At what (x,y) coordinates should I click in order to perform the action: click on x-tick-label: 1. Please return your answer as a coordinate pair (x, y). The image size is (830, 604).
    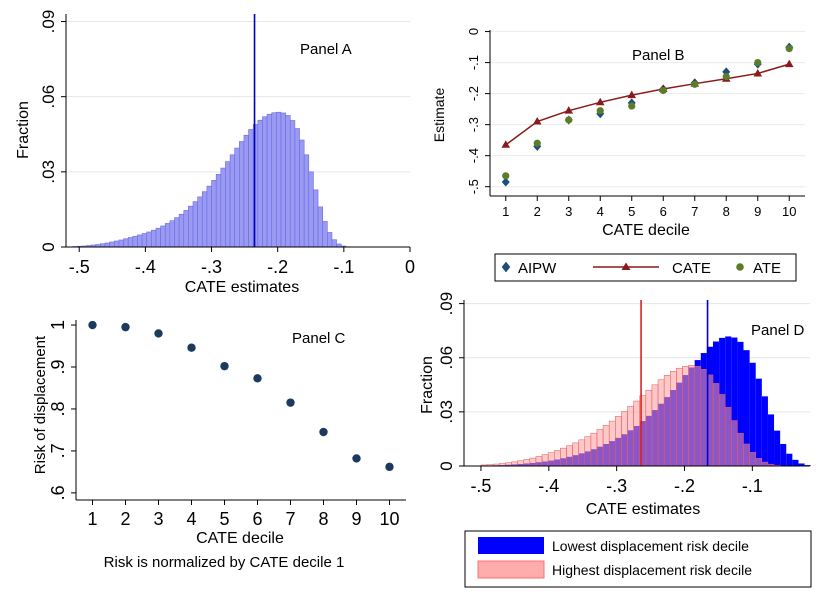
    Looking at the image, I should click on (92, 519).